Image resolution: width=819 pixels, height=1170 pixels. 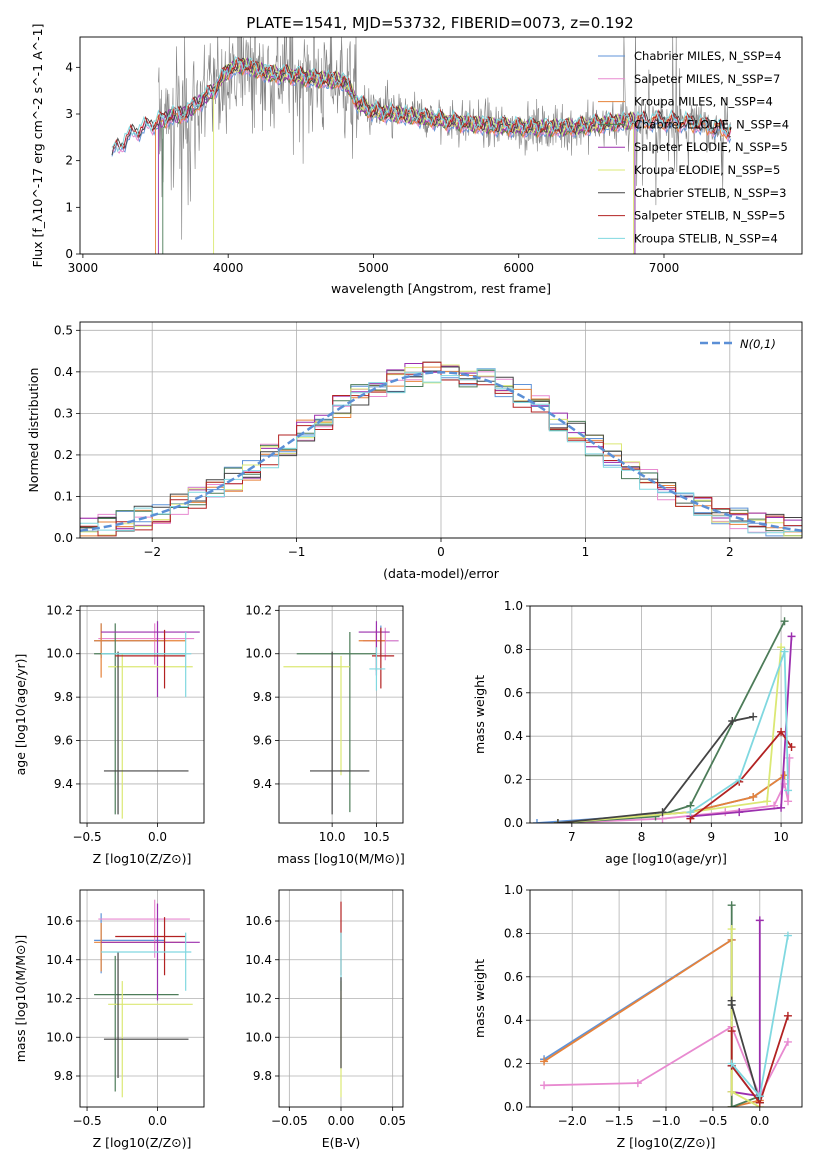 What do you see at coordinates (707, 56) in the screenshot?
I see `legend-label: Chabrier MILES, N_SSP=4` at bounding box center [707, 56].